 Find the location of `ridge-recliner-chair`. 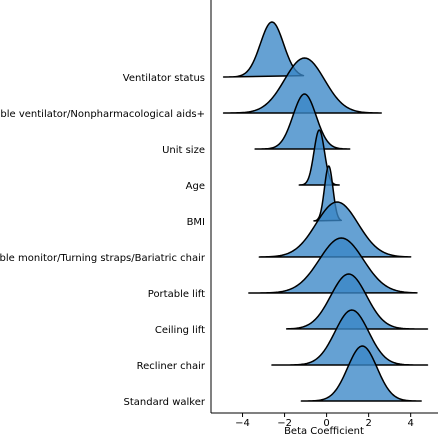

ridge-recliner-chair is located at coordinates (350, 337).